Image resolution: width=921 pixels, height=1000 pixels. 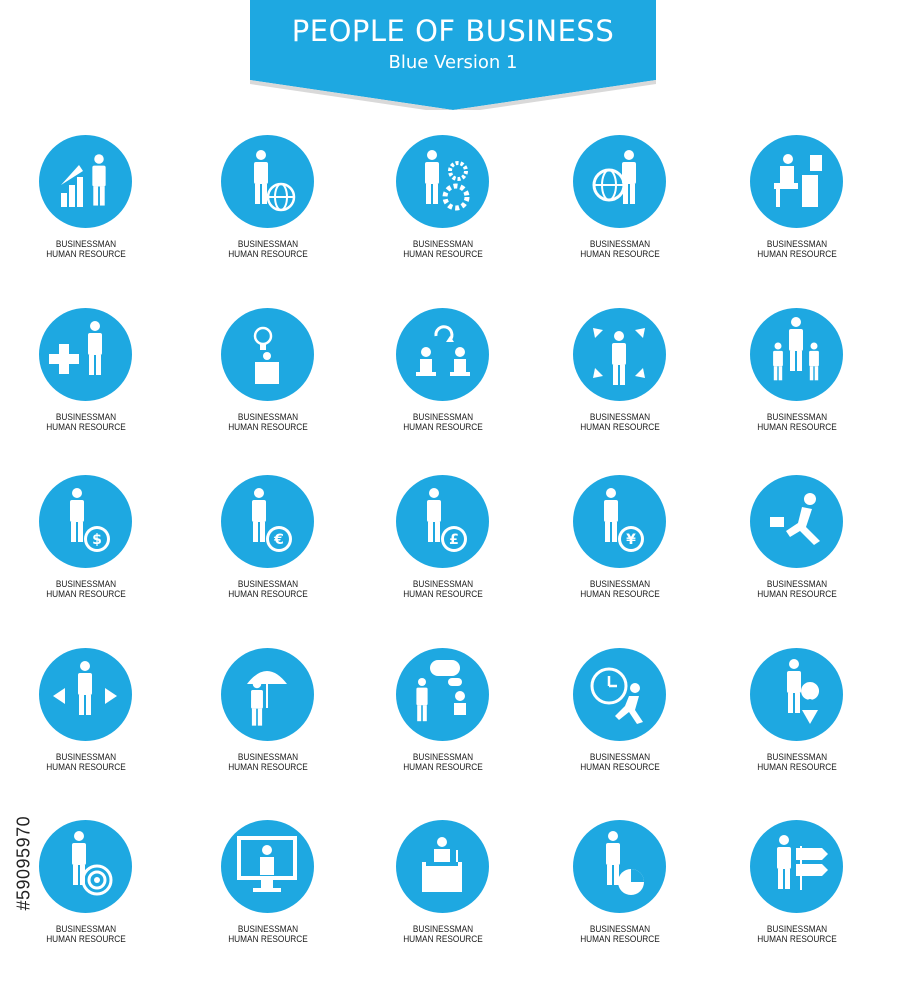 What do you see at coordinates (619, 521) in the screenshot?
I see `businessman-yen-coin-icon: ¥` at bounding box center [619, 521].